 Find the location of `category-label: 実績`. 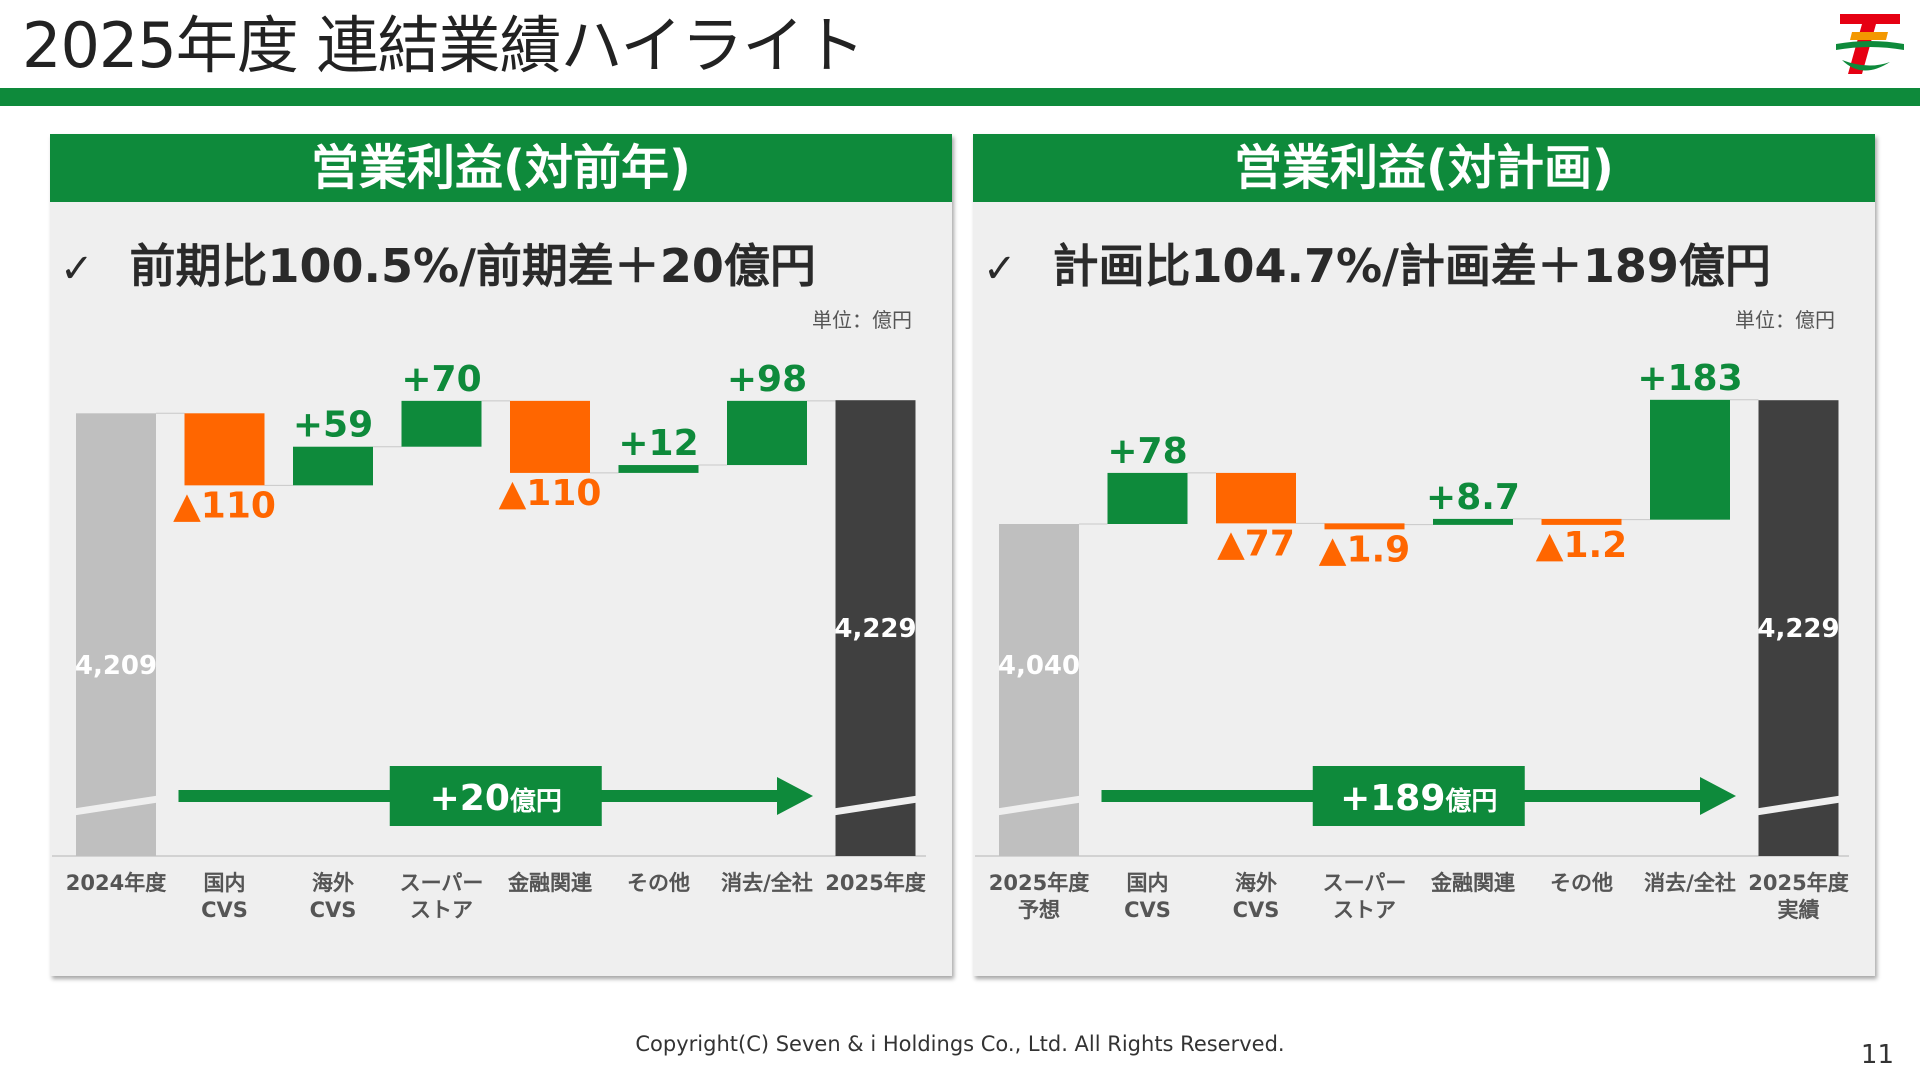

category-label: 実績 is located at coordinates (1799, 910).